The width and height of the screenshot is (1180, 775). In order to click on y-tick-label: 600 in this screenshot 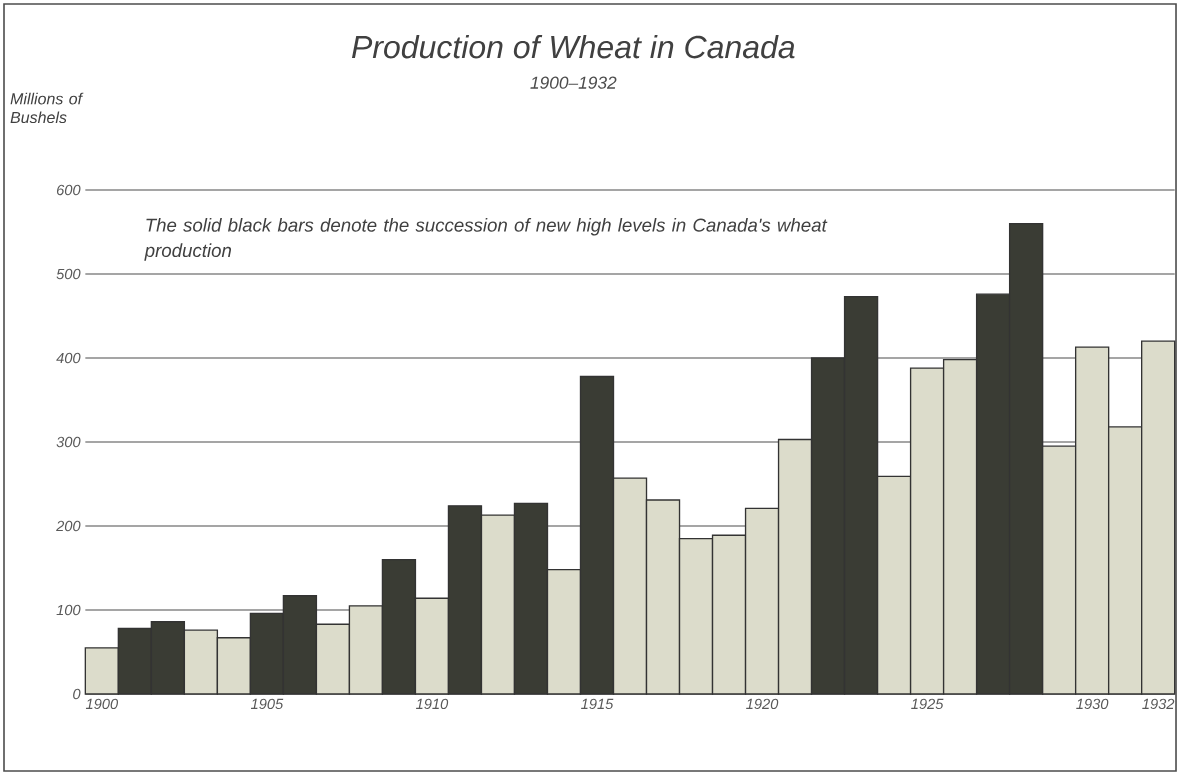, I will do `click(68, 190)`.